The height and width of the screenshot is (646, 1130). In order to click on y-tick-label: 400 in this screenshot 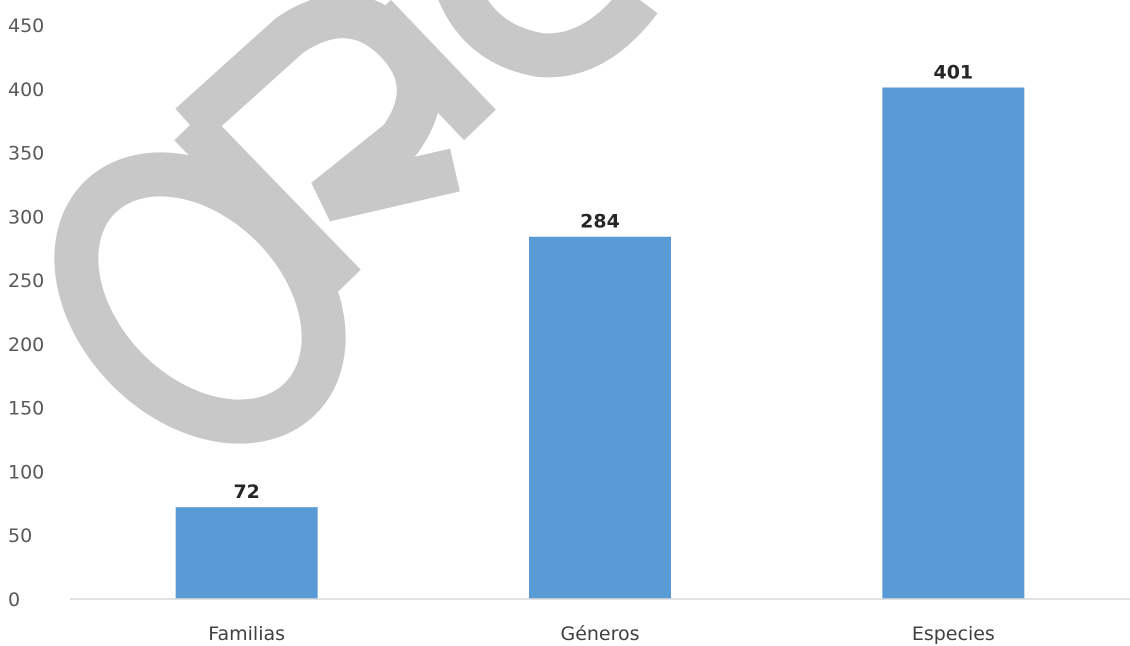, I will do `click(26, 90)`.